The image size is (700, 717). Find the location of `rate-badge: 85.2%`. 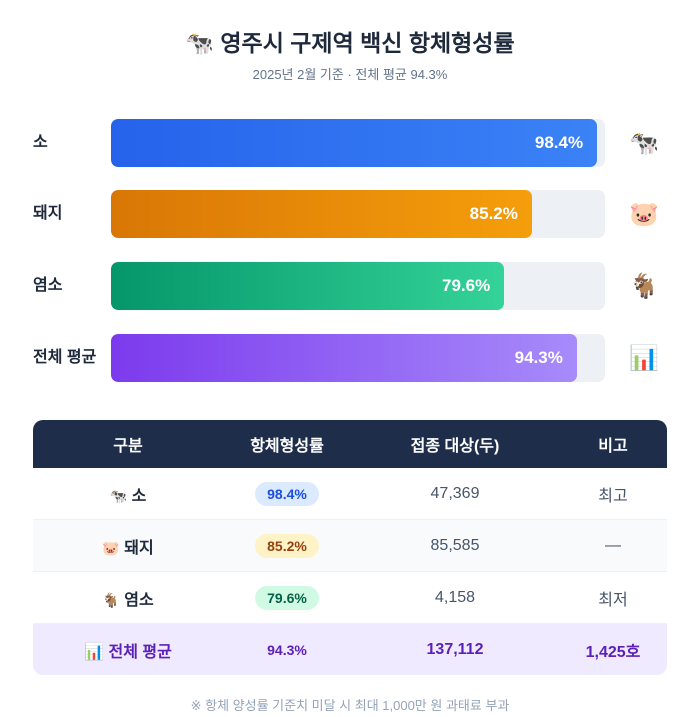

rate-badge: 85.2% is located at coordinates (287, 545).